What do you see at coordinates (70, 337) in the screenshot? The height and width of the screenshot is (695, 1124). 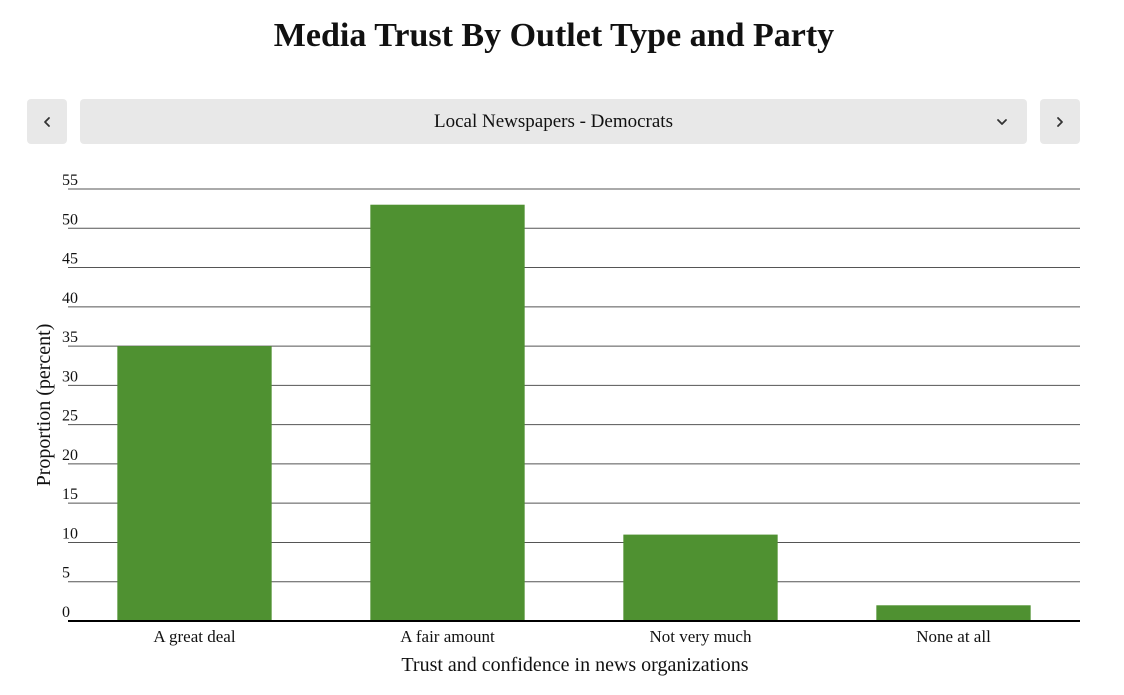 I see `y-tick-label: 35` at bounding box center [70, 337].